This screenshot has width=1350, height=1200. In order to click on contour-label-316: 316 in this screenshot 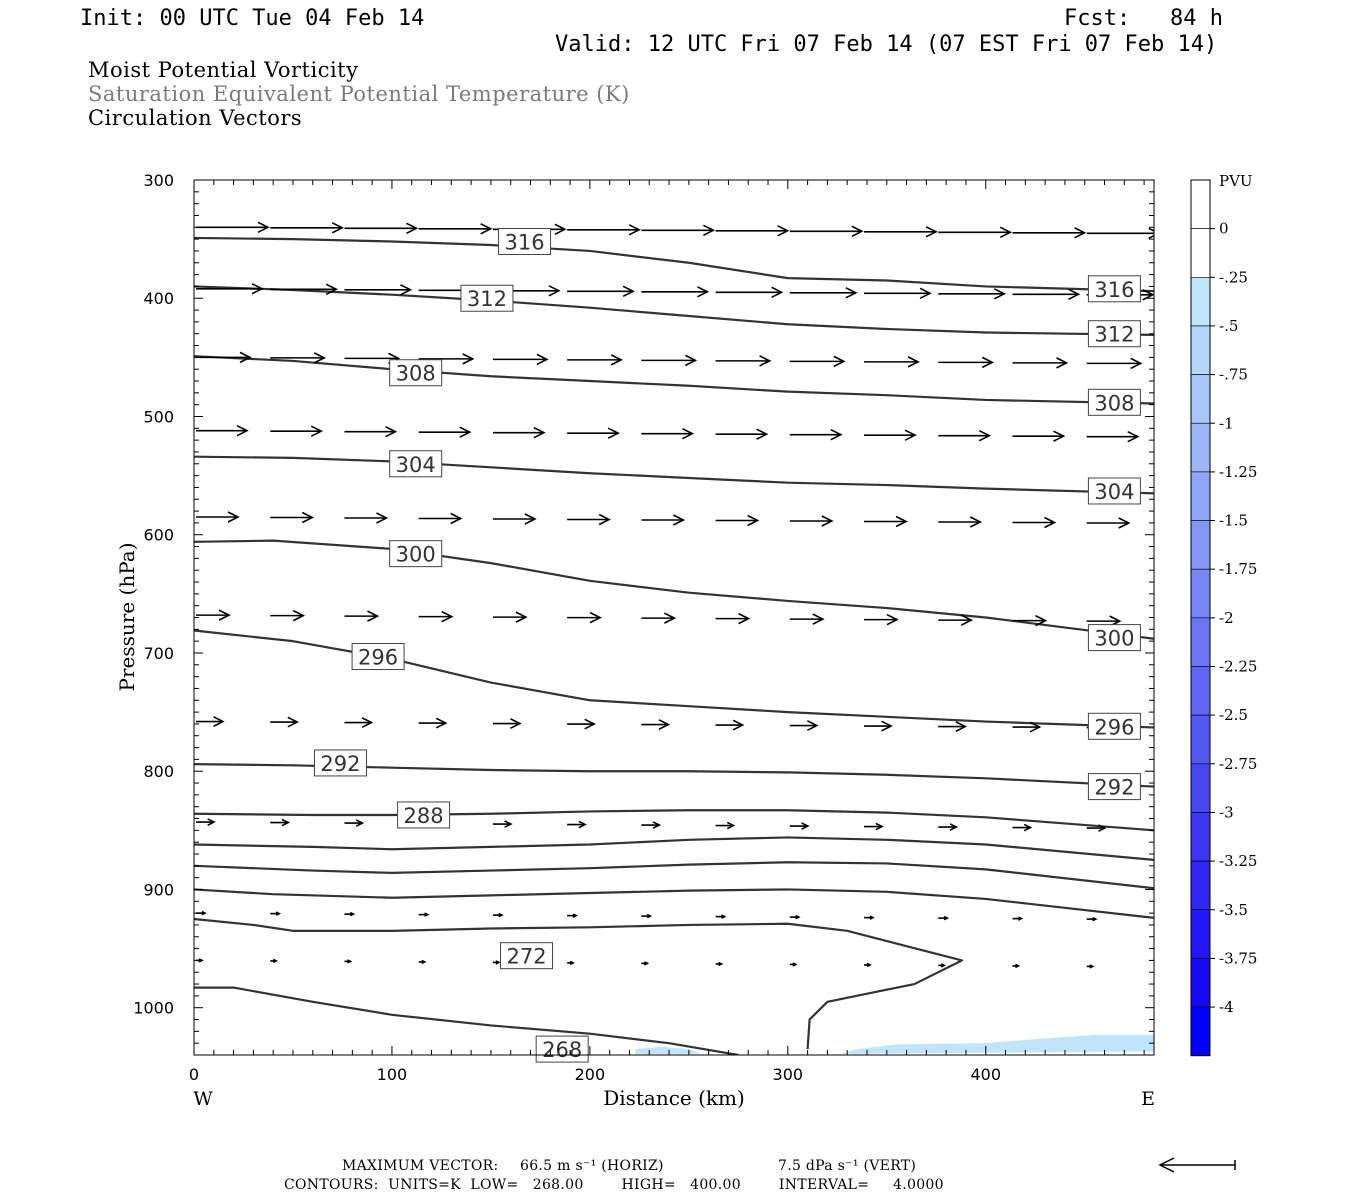, I will do `click(1114, 290)`.